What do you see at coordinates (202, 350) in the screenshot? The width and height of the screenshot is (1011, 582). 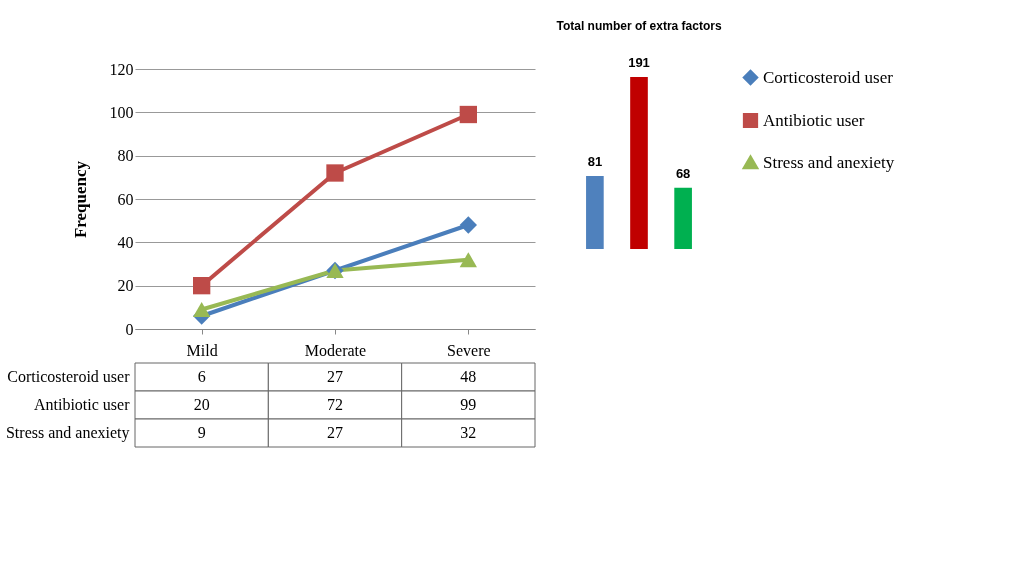 I see `x-tick-label: Mild` at bounding box center [202, 350].